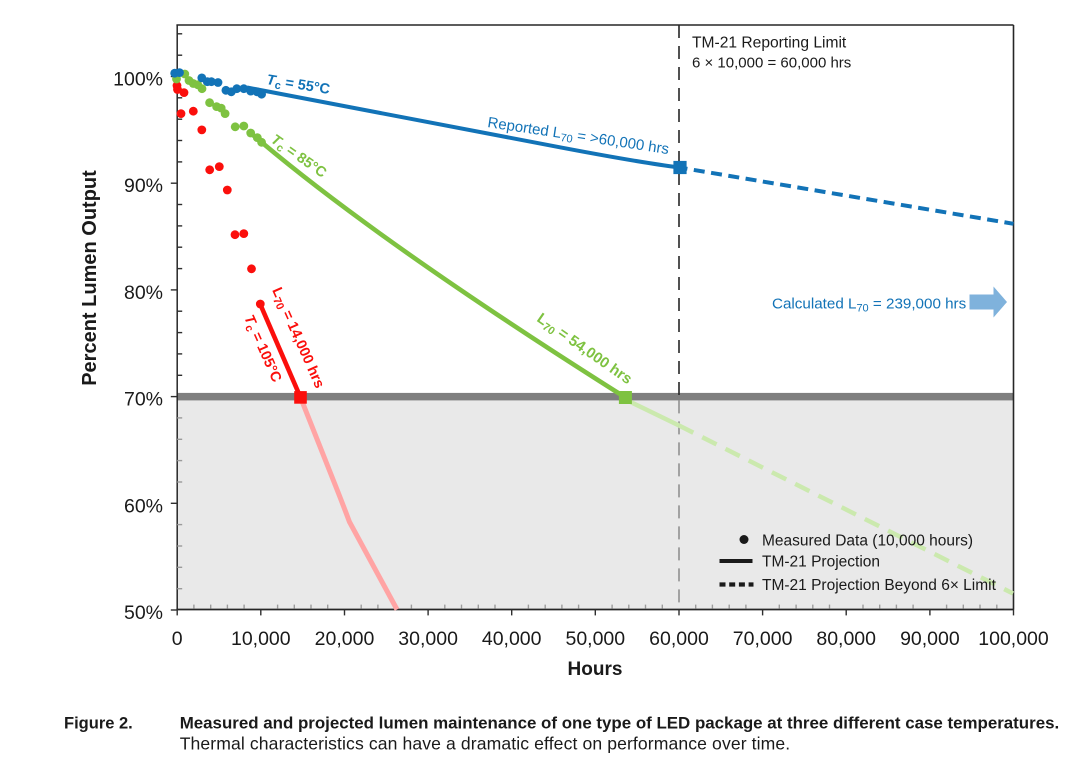 Image resolution: width=1090 pixels, height=773 pixels. I want to click on svg-text: TM-21 Reporting Limit, so click(769, 43).